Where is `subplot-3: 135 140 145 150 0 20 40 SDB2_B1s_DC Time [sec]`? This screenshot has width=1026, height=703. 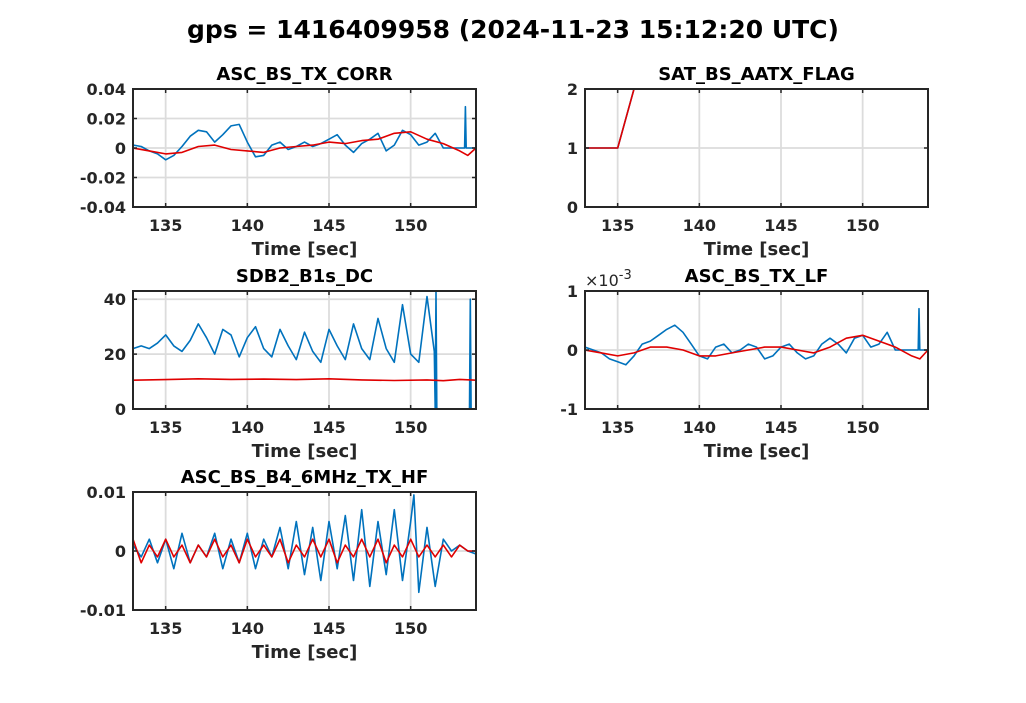 subplot-3: 135 140 145 150 0 20 40 SDB2_B1s_DC Time [sec] is located at coordinates (290, 364).